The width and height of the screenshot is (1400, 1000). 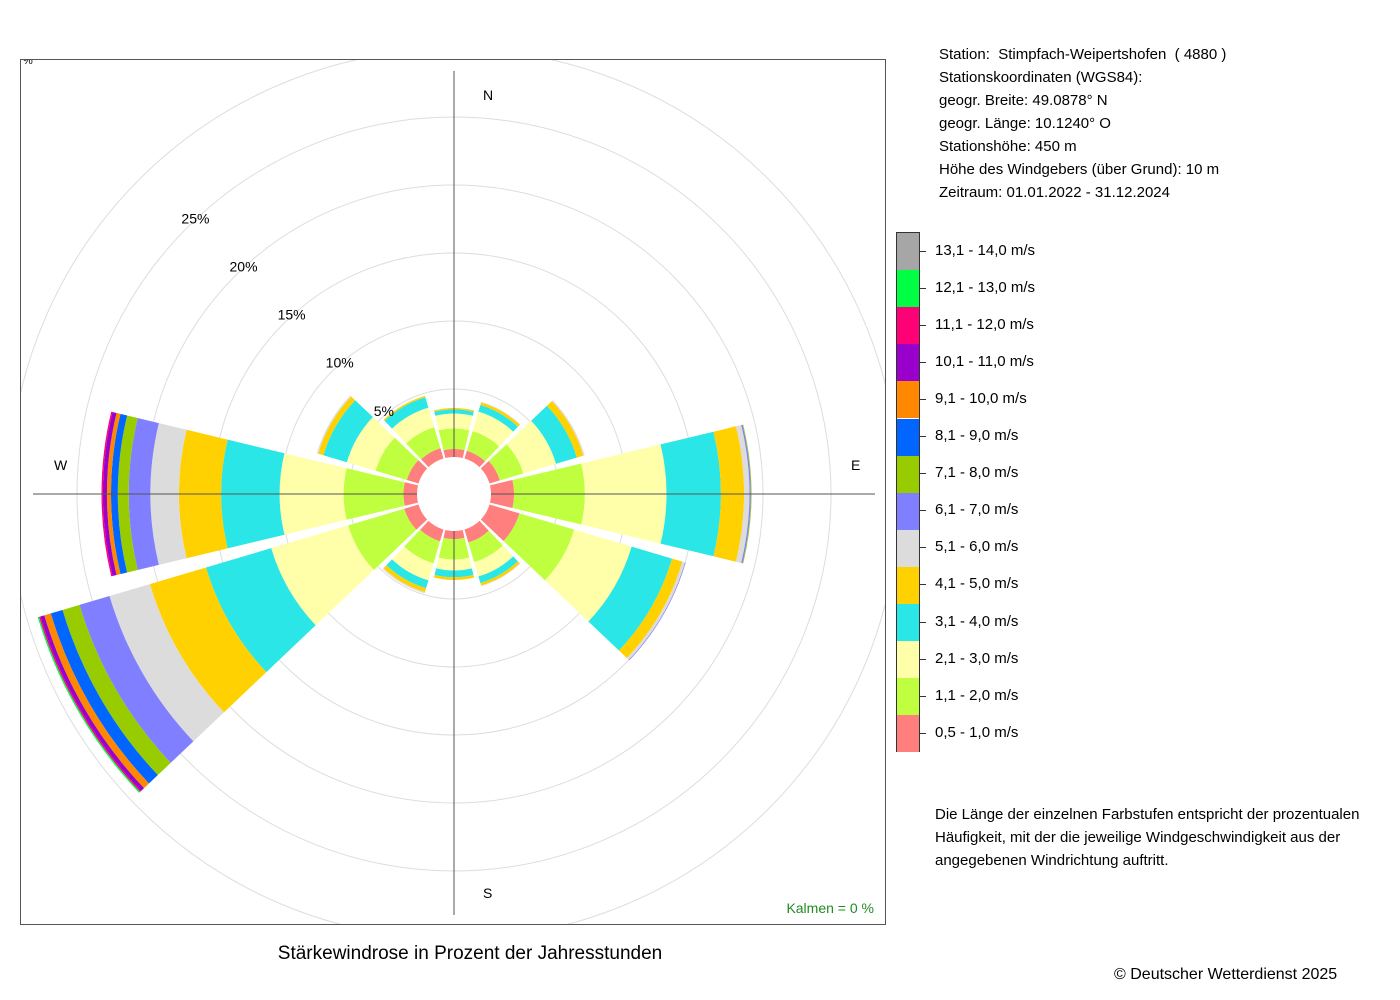 What do you see at coordinates (977, 584) in the screenshot?
I see `legend-label: 4,1 - 5,0 m/s` at bounding box center [977, 584].